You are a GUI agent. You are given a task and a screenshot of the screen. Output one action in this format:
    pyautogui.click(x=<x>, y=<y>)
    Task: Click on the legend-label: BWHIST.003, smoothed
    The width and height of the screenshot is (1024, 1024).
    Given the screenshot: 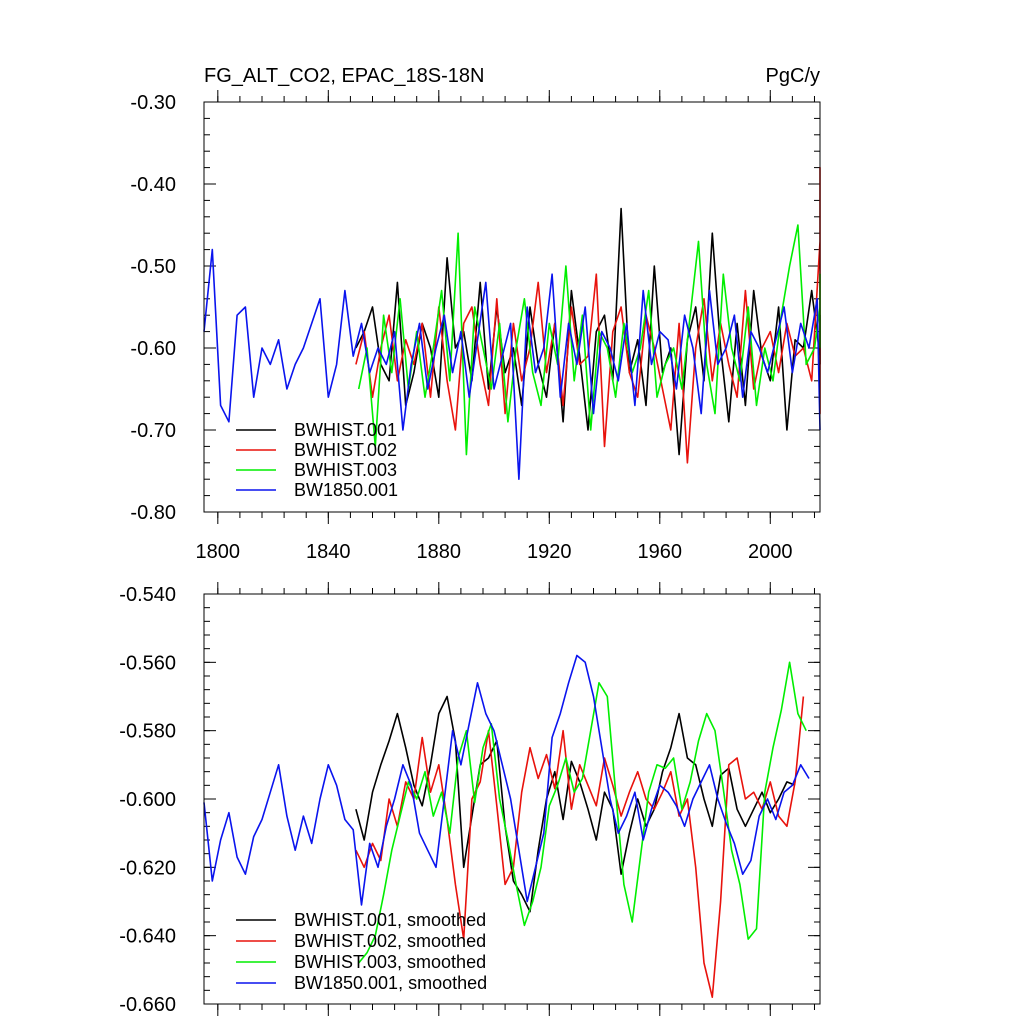 What is the action you would take?
    pyautogui.click(x=390, y=962)
    